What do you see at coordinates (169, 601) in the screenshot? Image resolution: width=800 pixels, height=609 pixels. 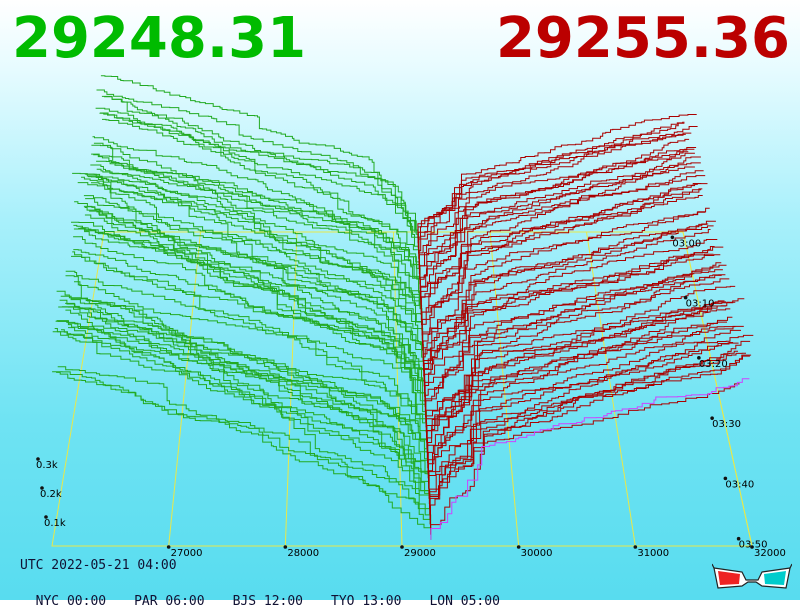 I see `timezone-par: PAR 06:00` at bounding box center [169, 601].